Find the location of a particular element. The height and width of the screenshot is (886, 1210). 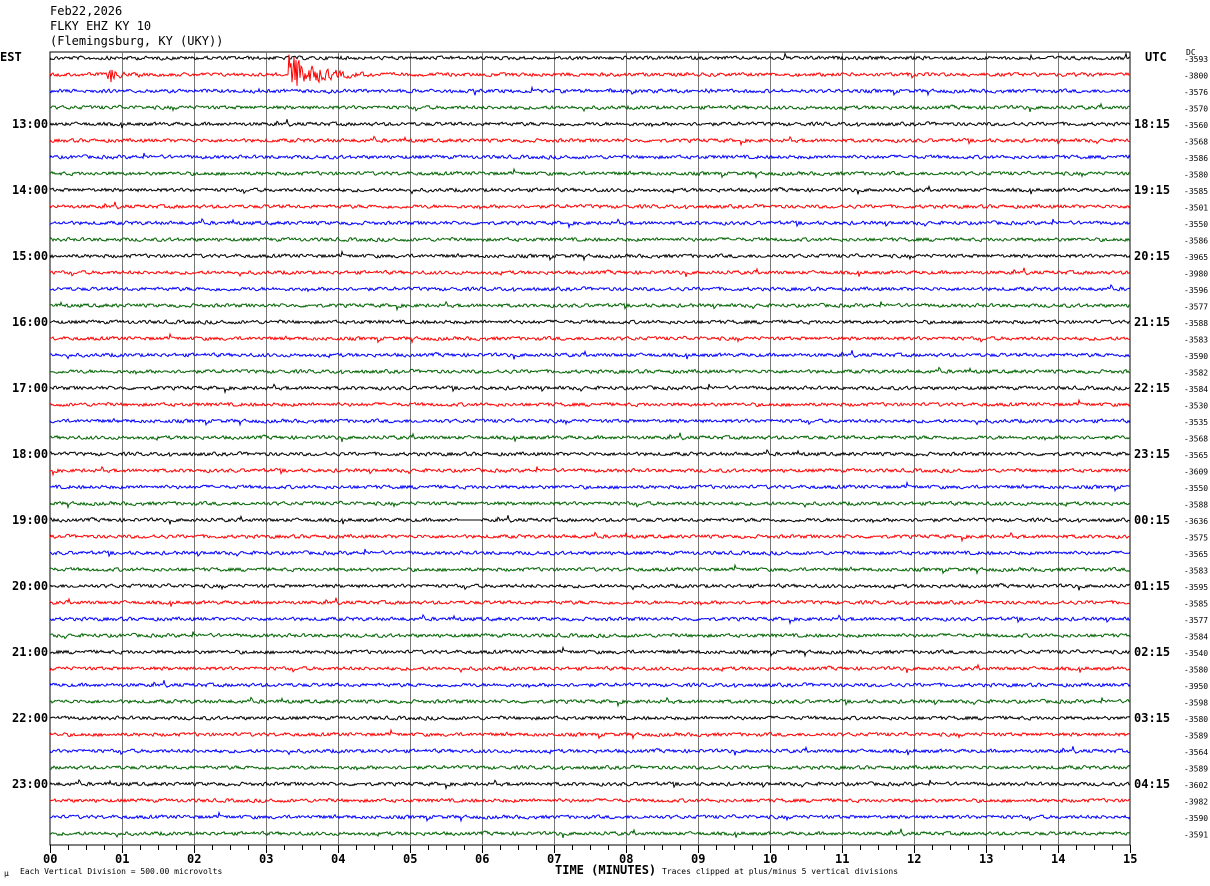

location-label: (Flemingsburg, KY (UKY)) is located at coordinates (136, 41).